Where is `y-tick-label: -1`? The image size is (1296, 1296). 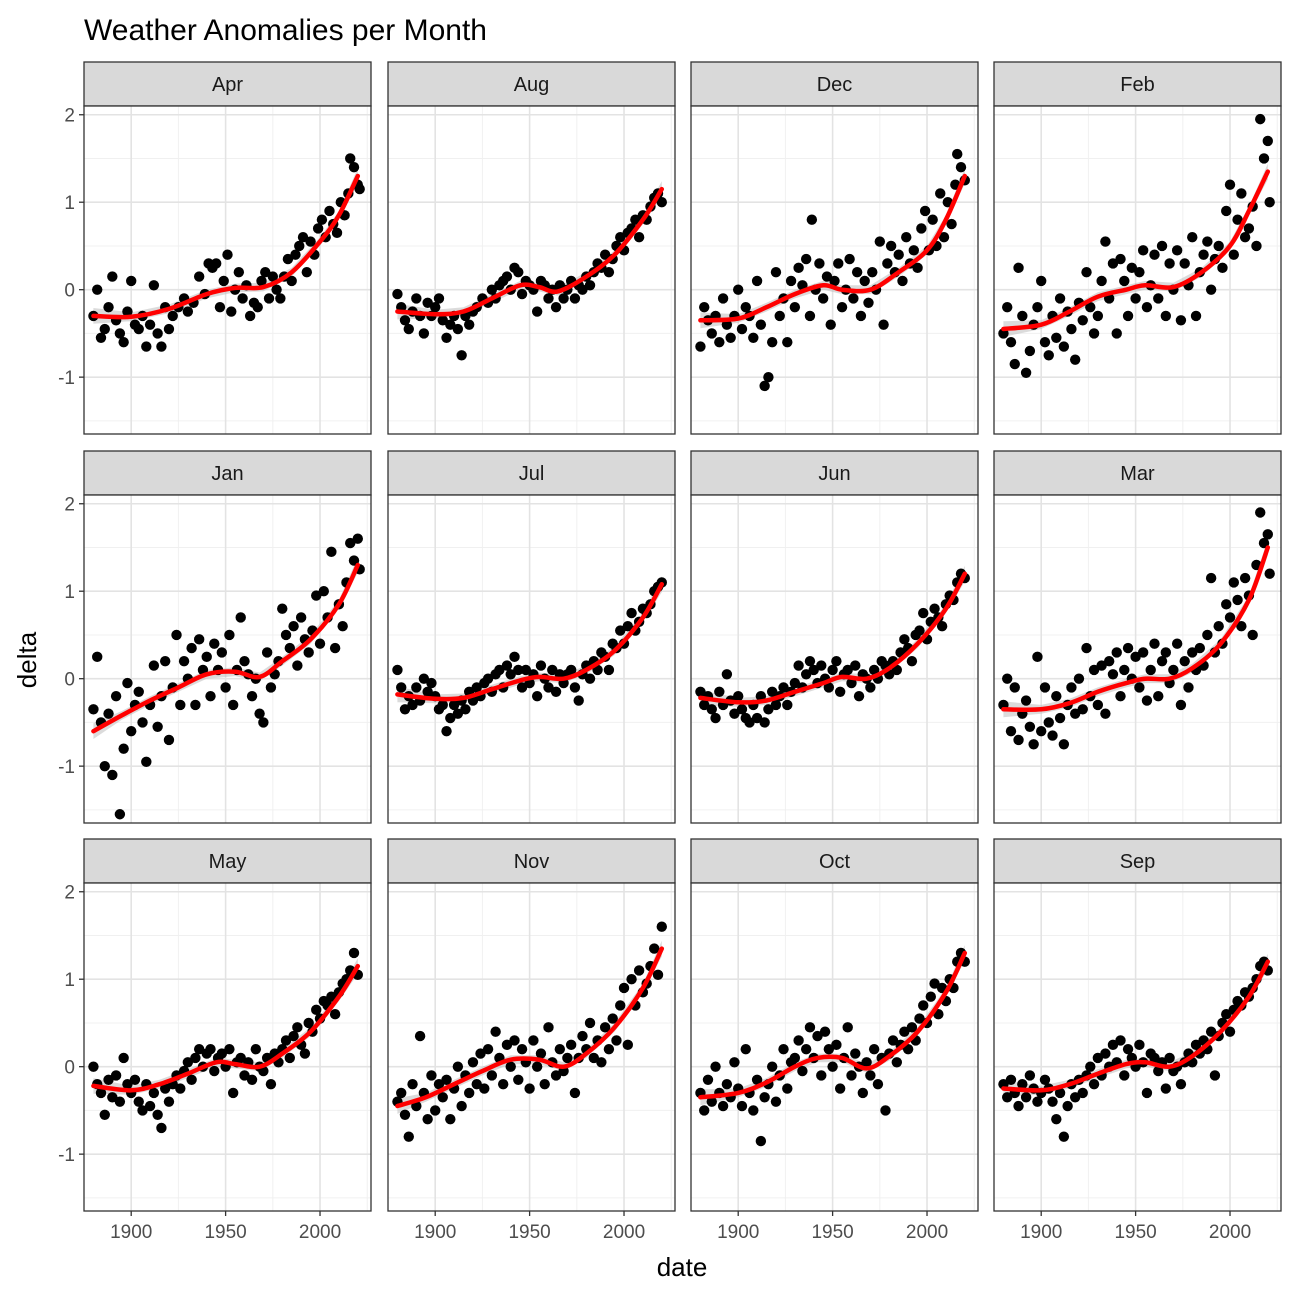
y-tick-label: -1 is located at coordinates (66, 1155).